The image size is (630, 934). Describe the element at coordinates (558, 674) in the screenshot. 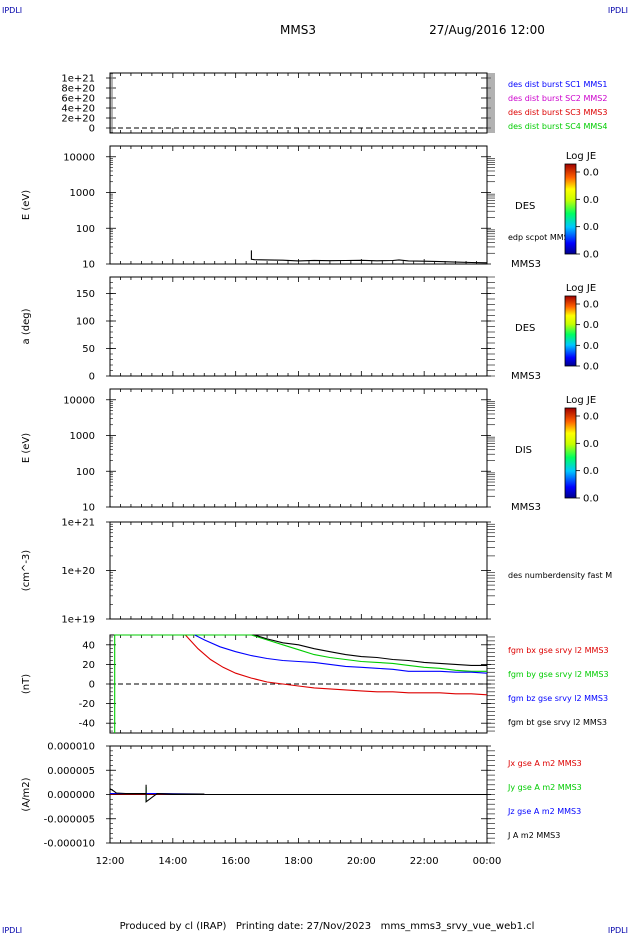

I see `legend-entry: fgm by gse srvy l2 MMS3` at that location.